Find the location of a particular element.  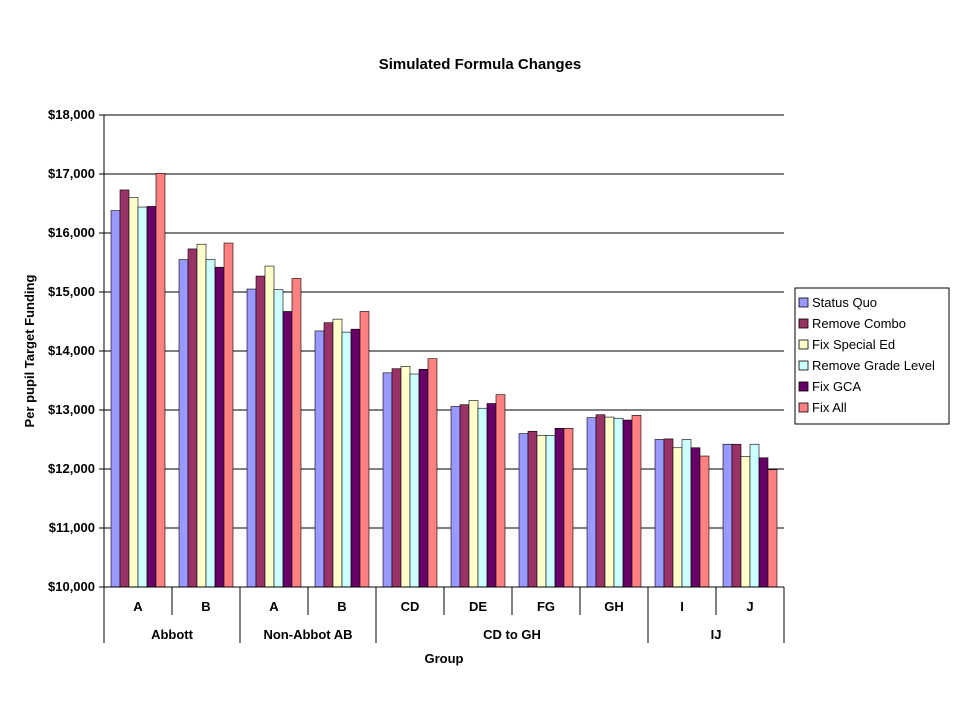

legend-box is located at coordinates (872, 356).